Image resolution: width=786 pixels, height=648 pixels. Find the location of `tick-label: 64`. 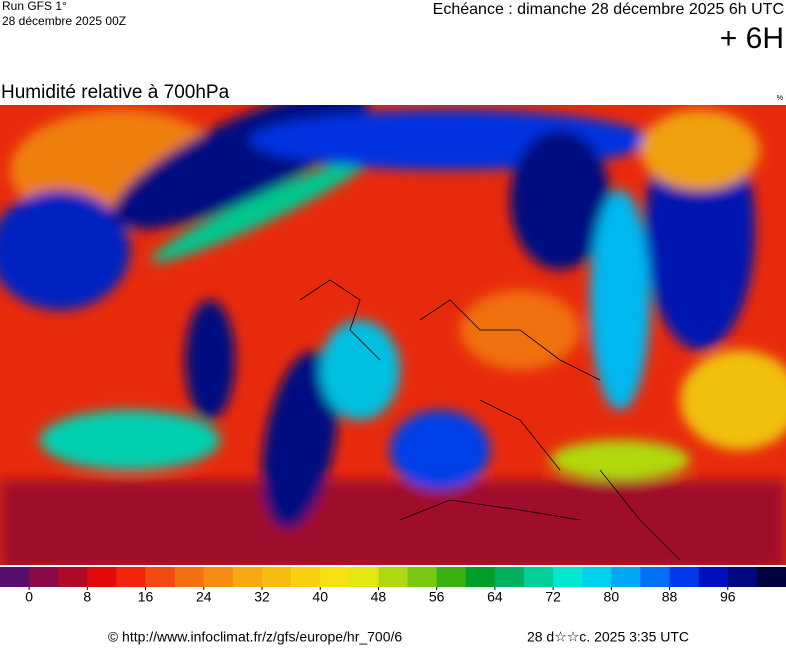

tick-label: 64 is located at coordinates (495, 597).